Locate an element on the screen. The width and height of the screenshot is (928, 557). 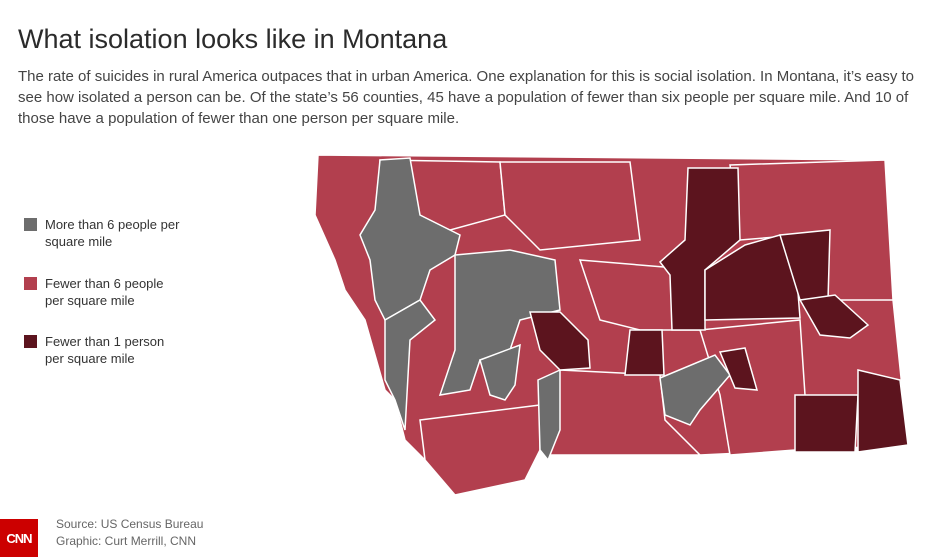
legend-label: More than 6 people per square mile is located at coordinates (112, 233).